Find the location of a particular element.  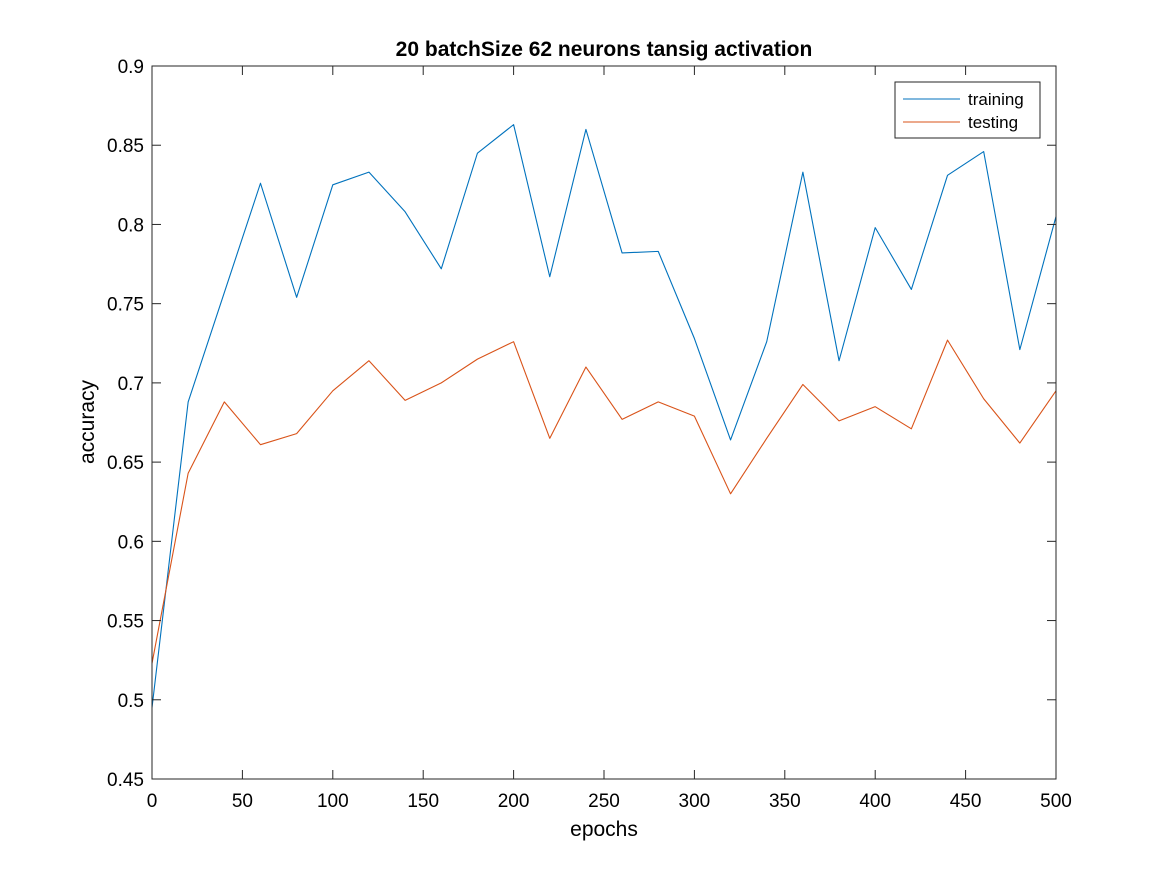

legend-box is located at coordinates (967, 110).